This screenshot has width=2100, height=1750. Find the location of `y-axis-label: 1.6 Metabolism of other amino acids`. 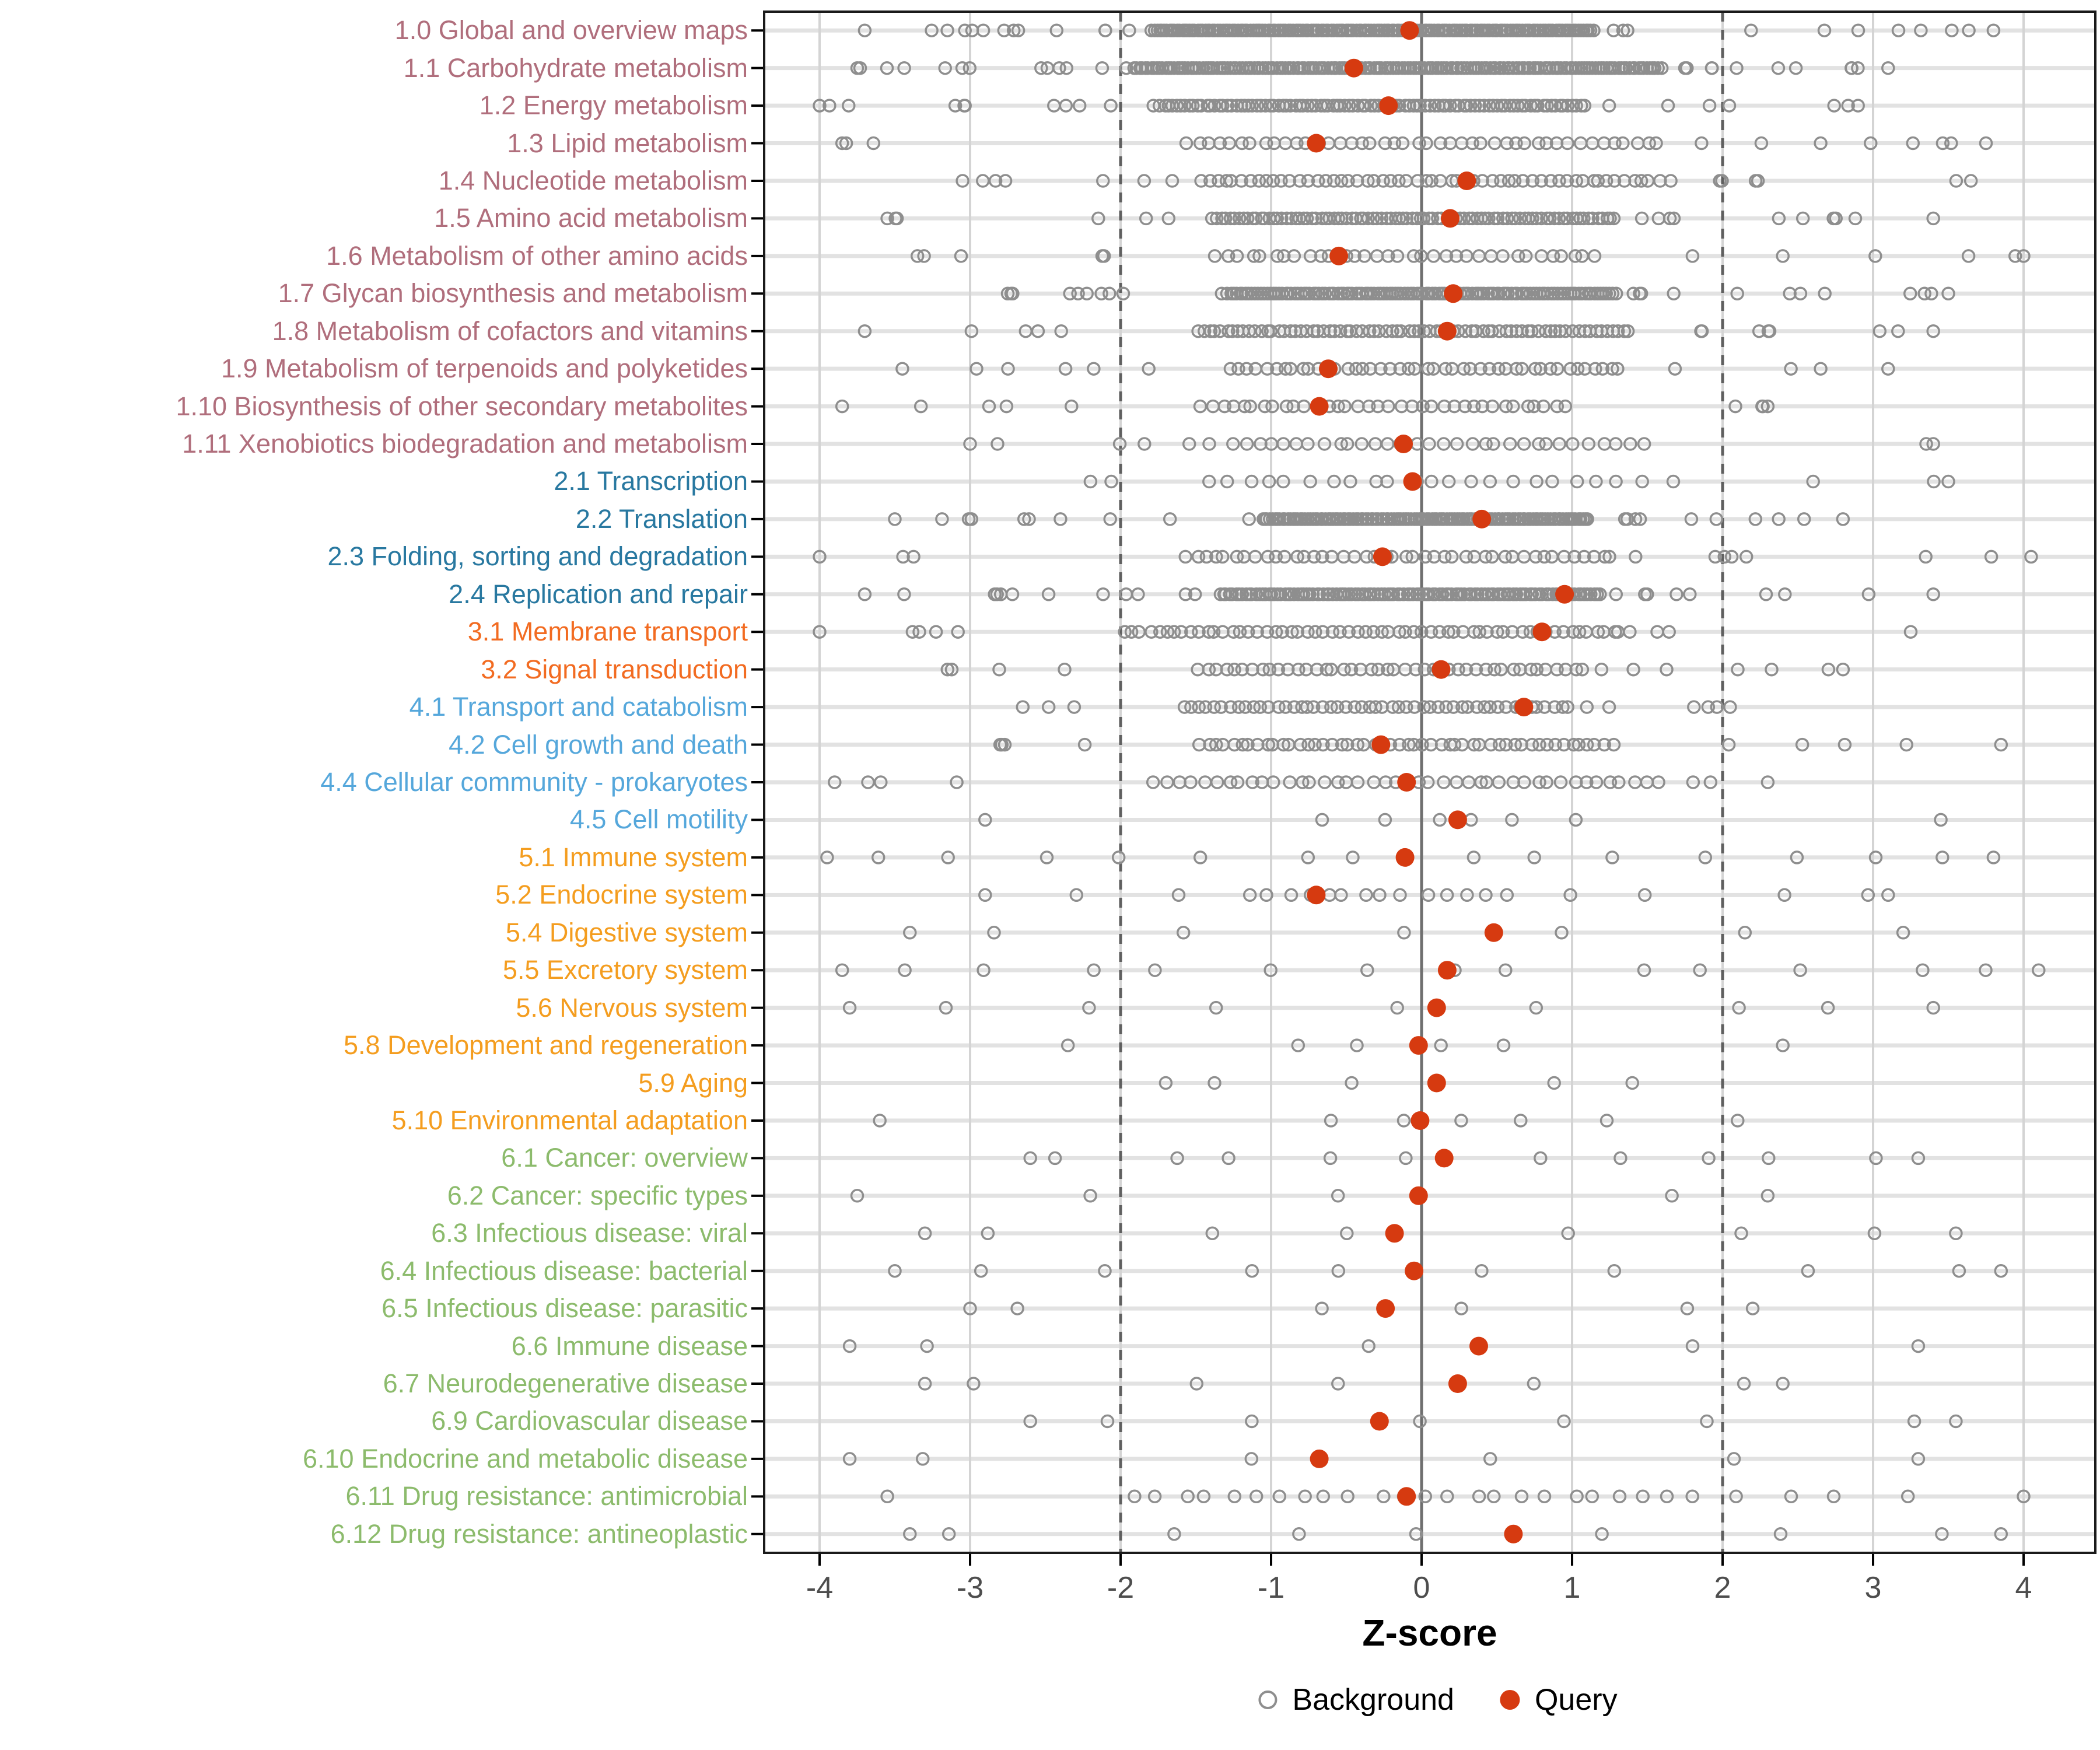

y-axis-label: 1.6 Metabolism of other amino acids is located at coordinates (537, 256).